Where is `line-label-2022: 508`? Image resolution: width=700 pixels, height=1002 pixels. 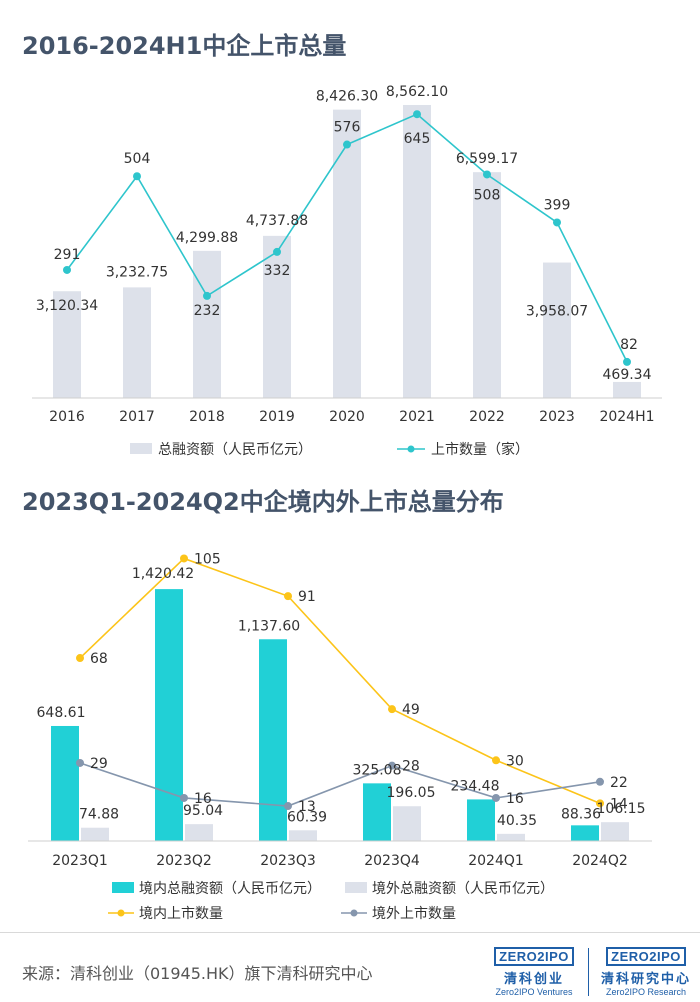 line-label-2022: 508 is located at coordinates (487, 195).